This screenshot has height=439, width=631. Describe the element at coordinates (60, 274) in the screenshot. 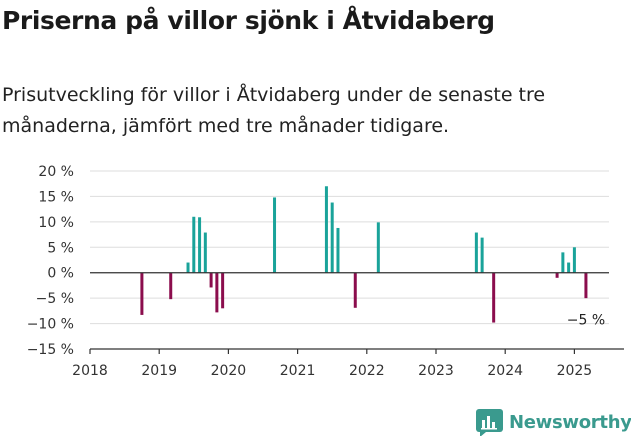

I see `y-tick-label: 0 %` at that location.